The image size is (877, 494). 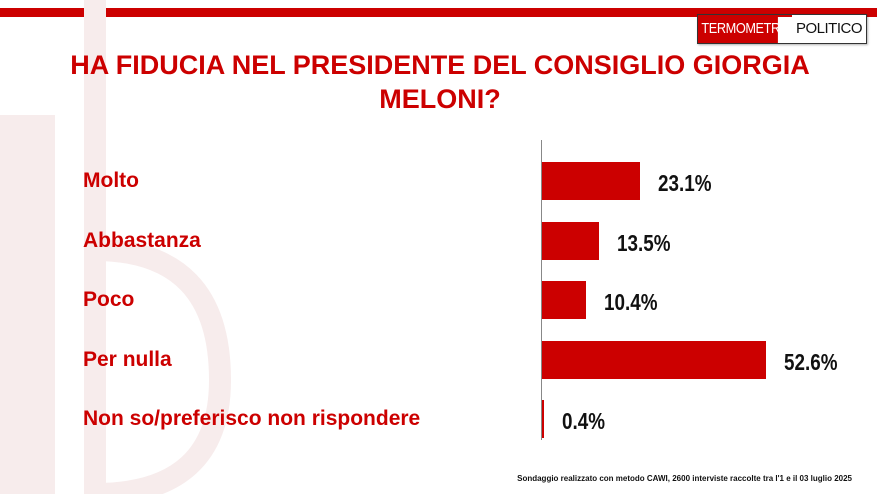 I want to click on data-label: 13.5%, so click(x=644, y=242).